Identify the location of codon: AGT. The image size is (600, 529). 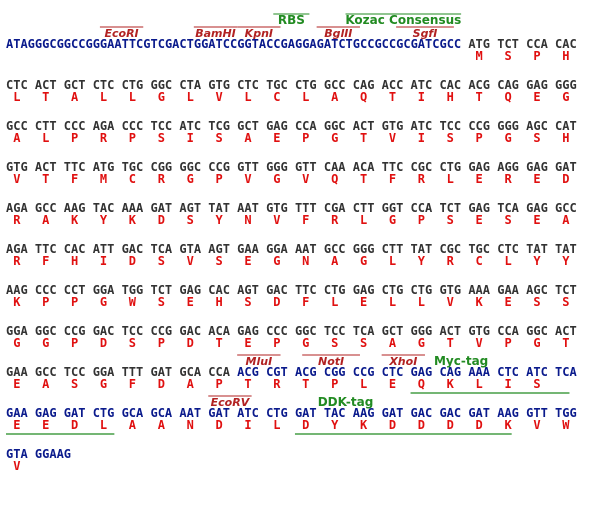
(219, 249).